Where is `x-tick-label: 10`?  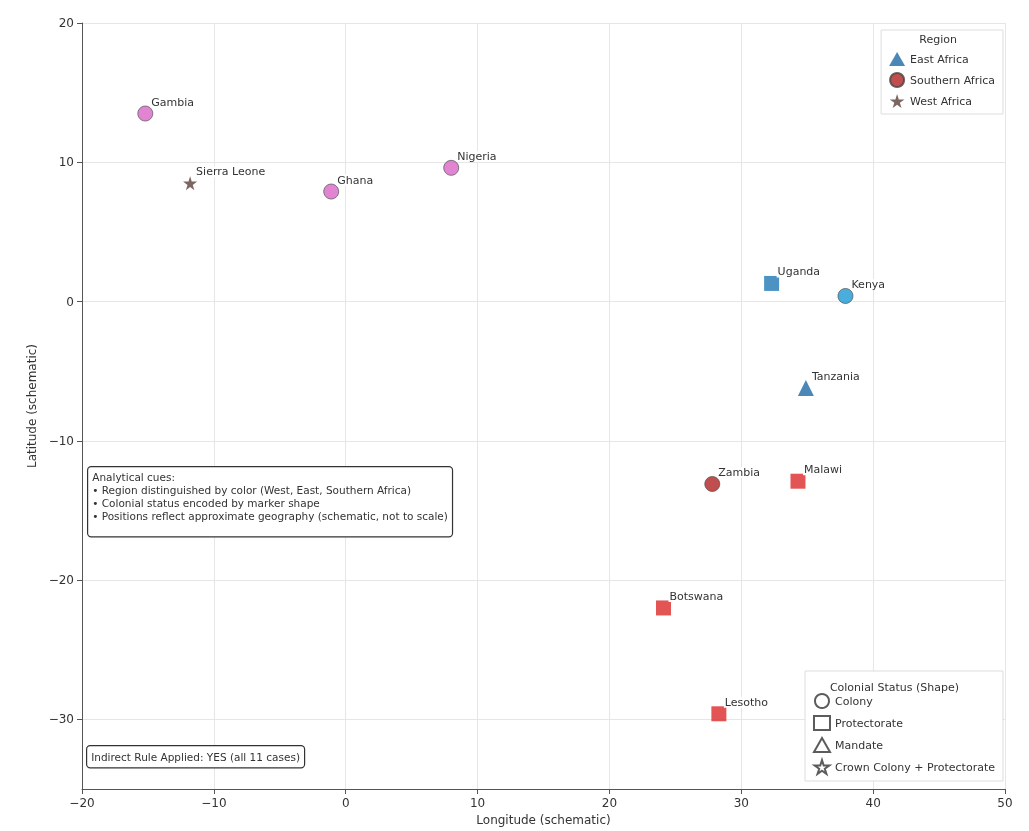 x-tick-label: 10 is located at coordinates (477, 803).